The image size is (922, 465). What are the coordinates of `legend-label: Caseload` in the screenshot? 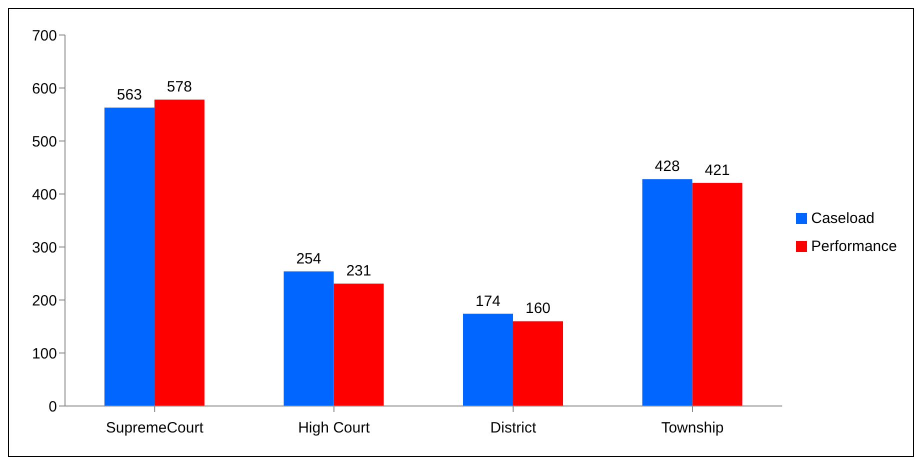 It's located at (843, 218).